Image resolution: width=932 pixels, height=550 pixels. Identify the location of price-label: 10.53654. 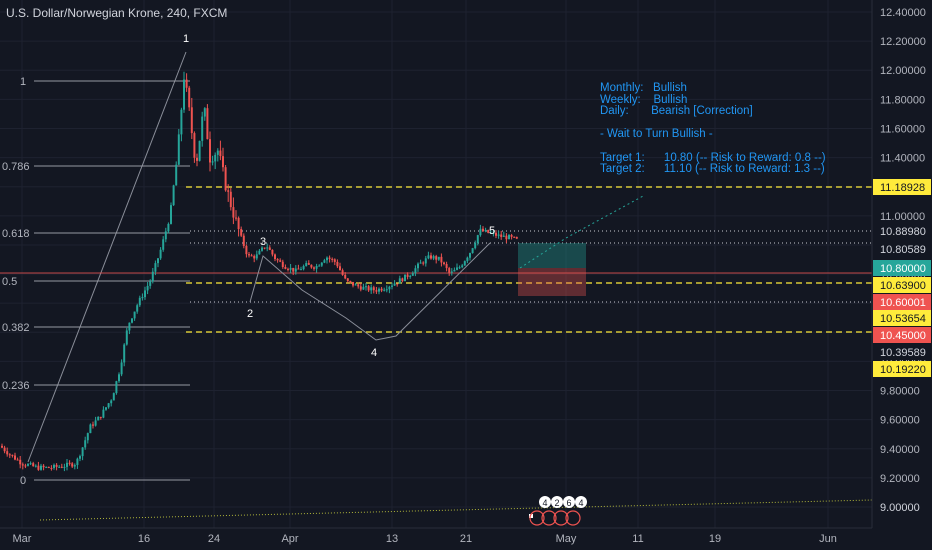
(902, 318).